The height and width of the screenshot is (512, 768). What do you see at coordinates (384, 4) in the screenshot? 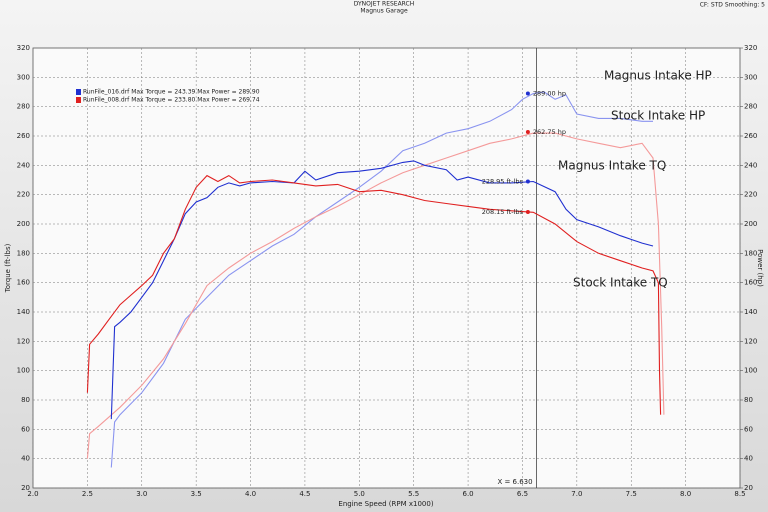
I see `chart-title: DYNOJET RESEARCH` at bounding box center [384, 4].